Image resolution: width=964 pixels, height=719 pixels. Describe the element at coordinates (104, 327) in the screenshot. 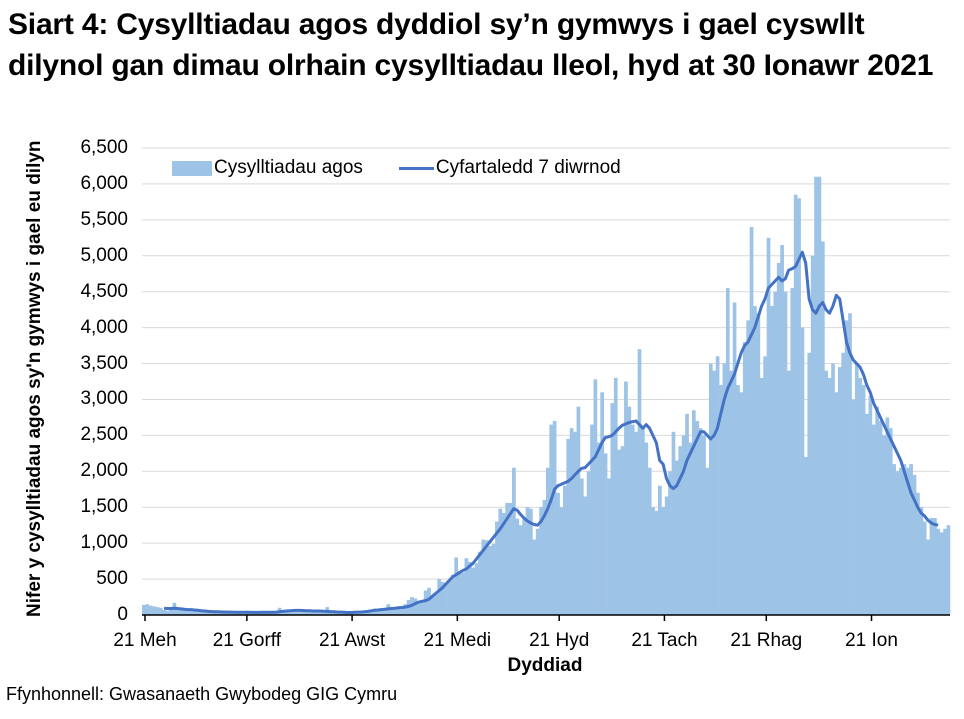

I see `y-tick-label: 4,000` at that location.